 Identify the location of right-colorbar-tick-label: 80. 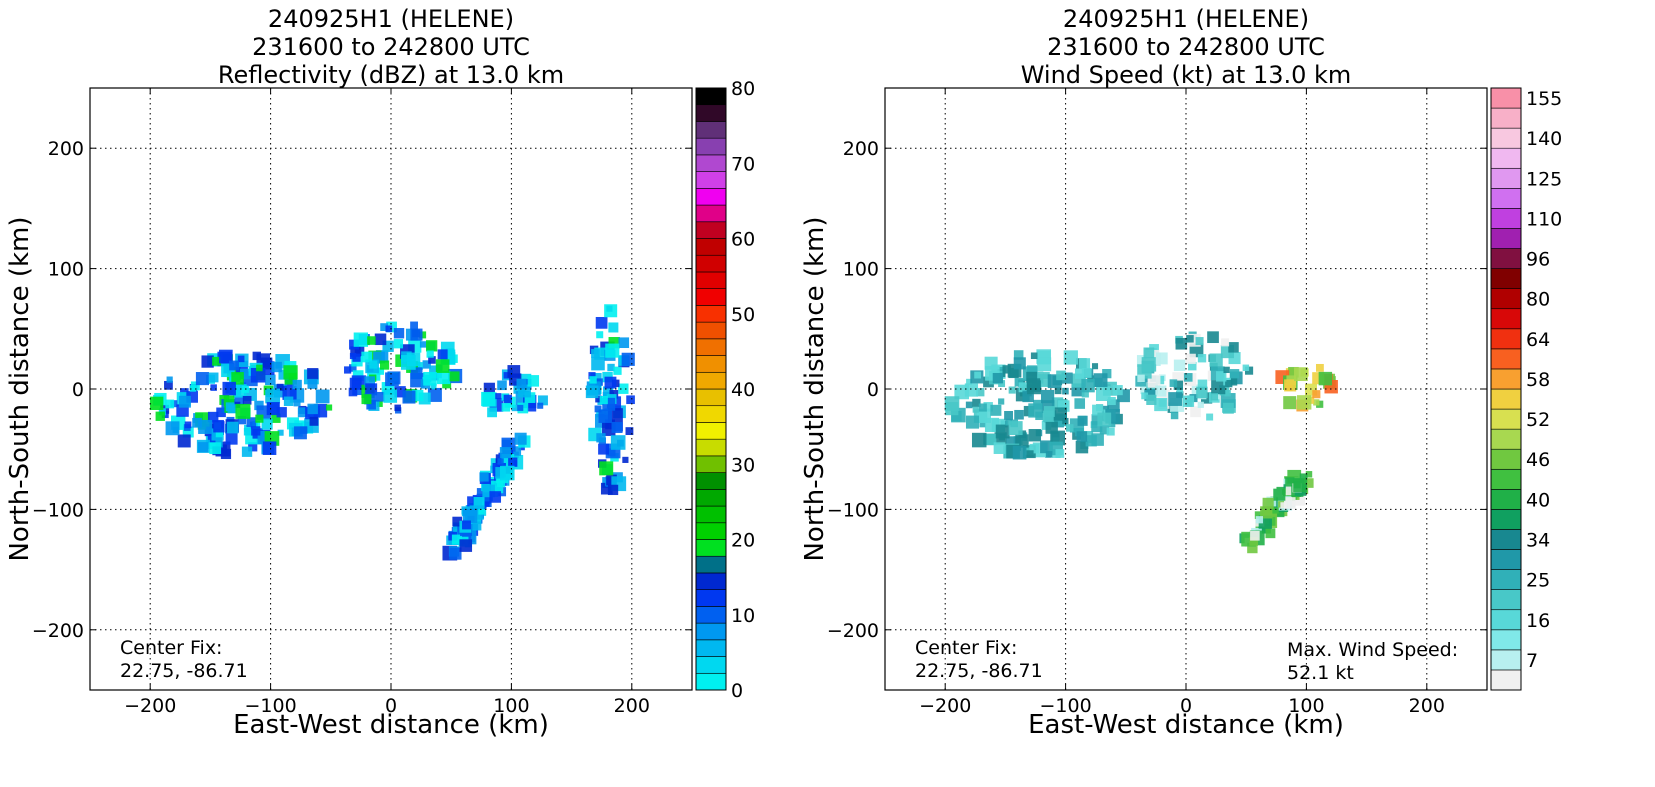
(1538, 300).